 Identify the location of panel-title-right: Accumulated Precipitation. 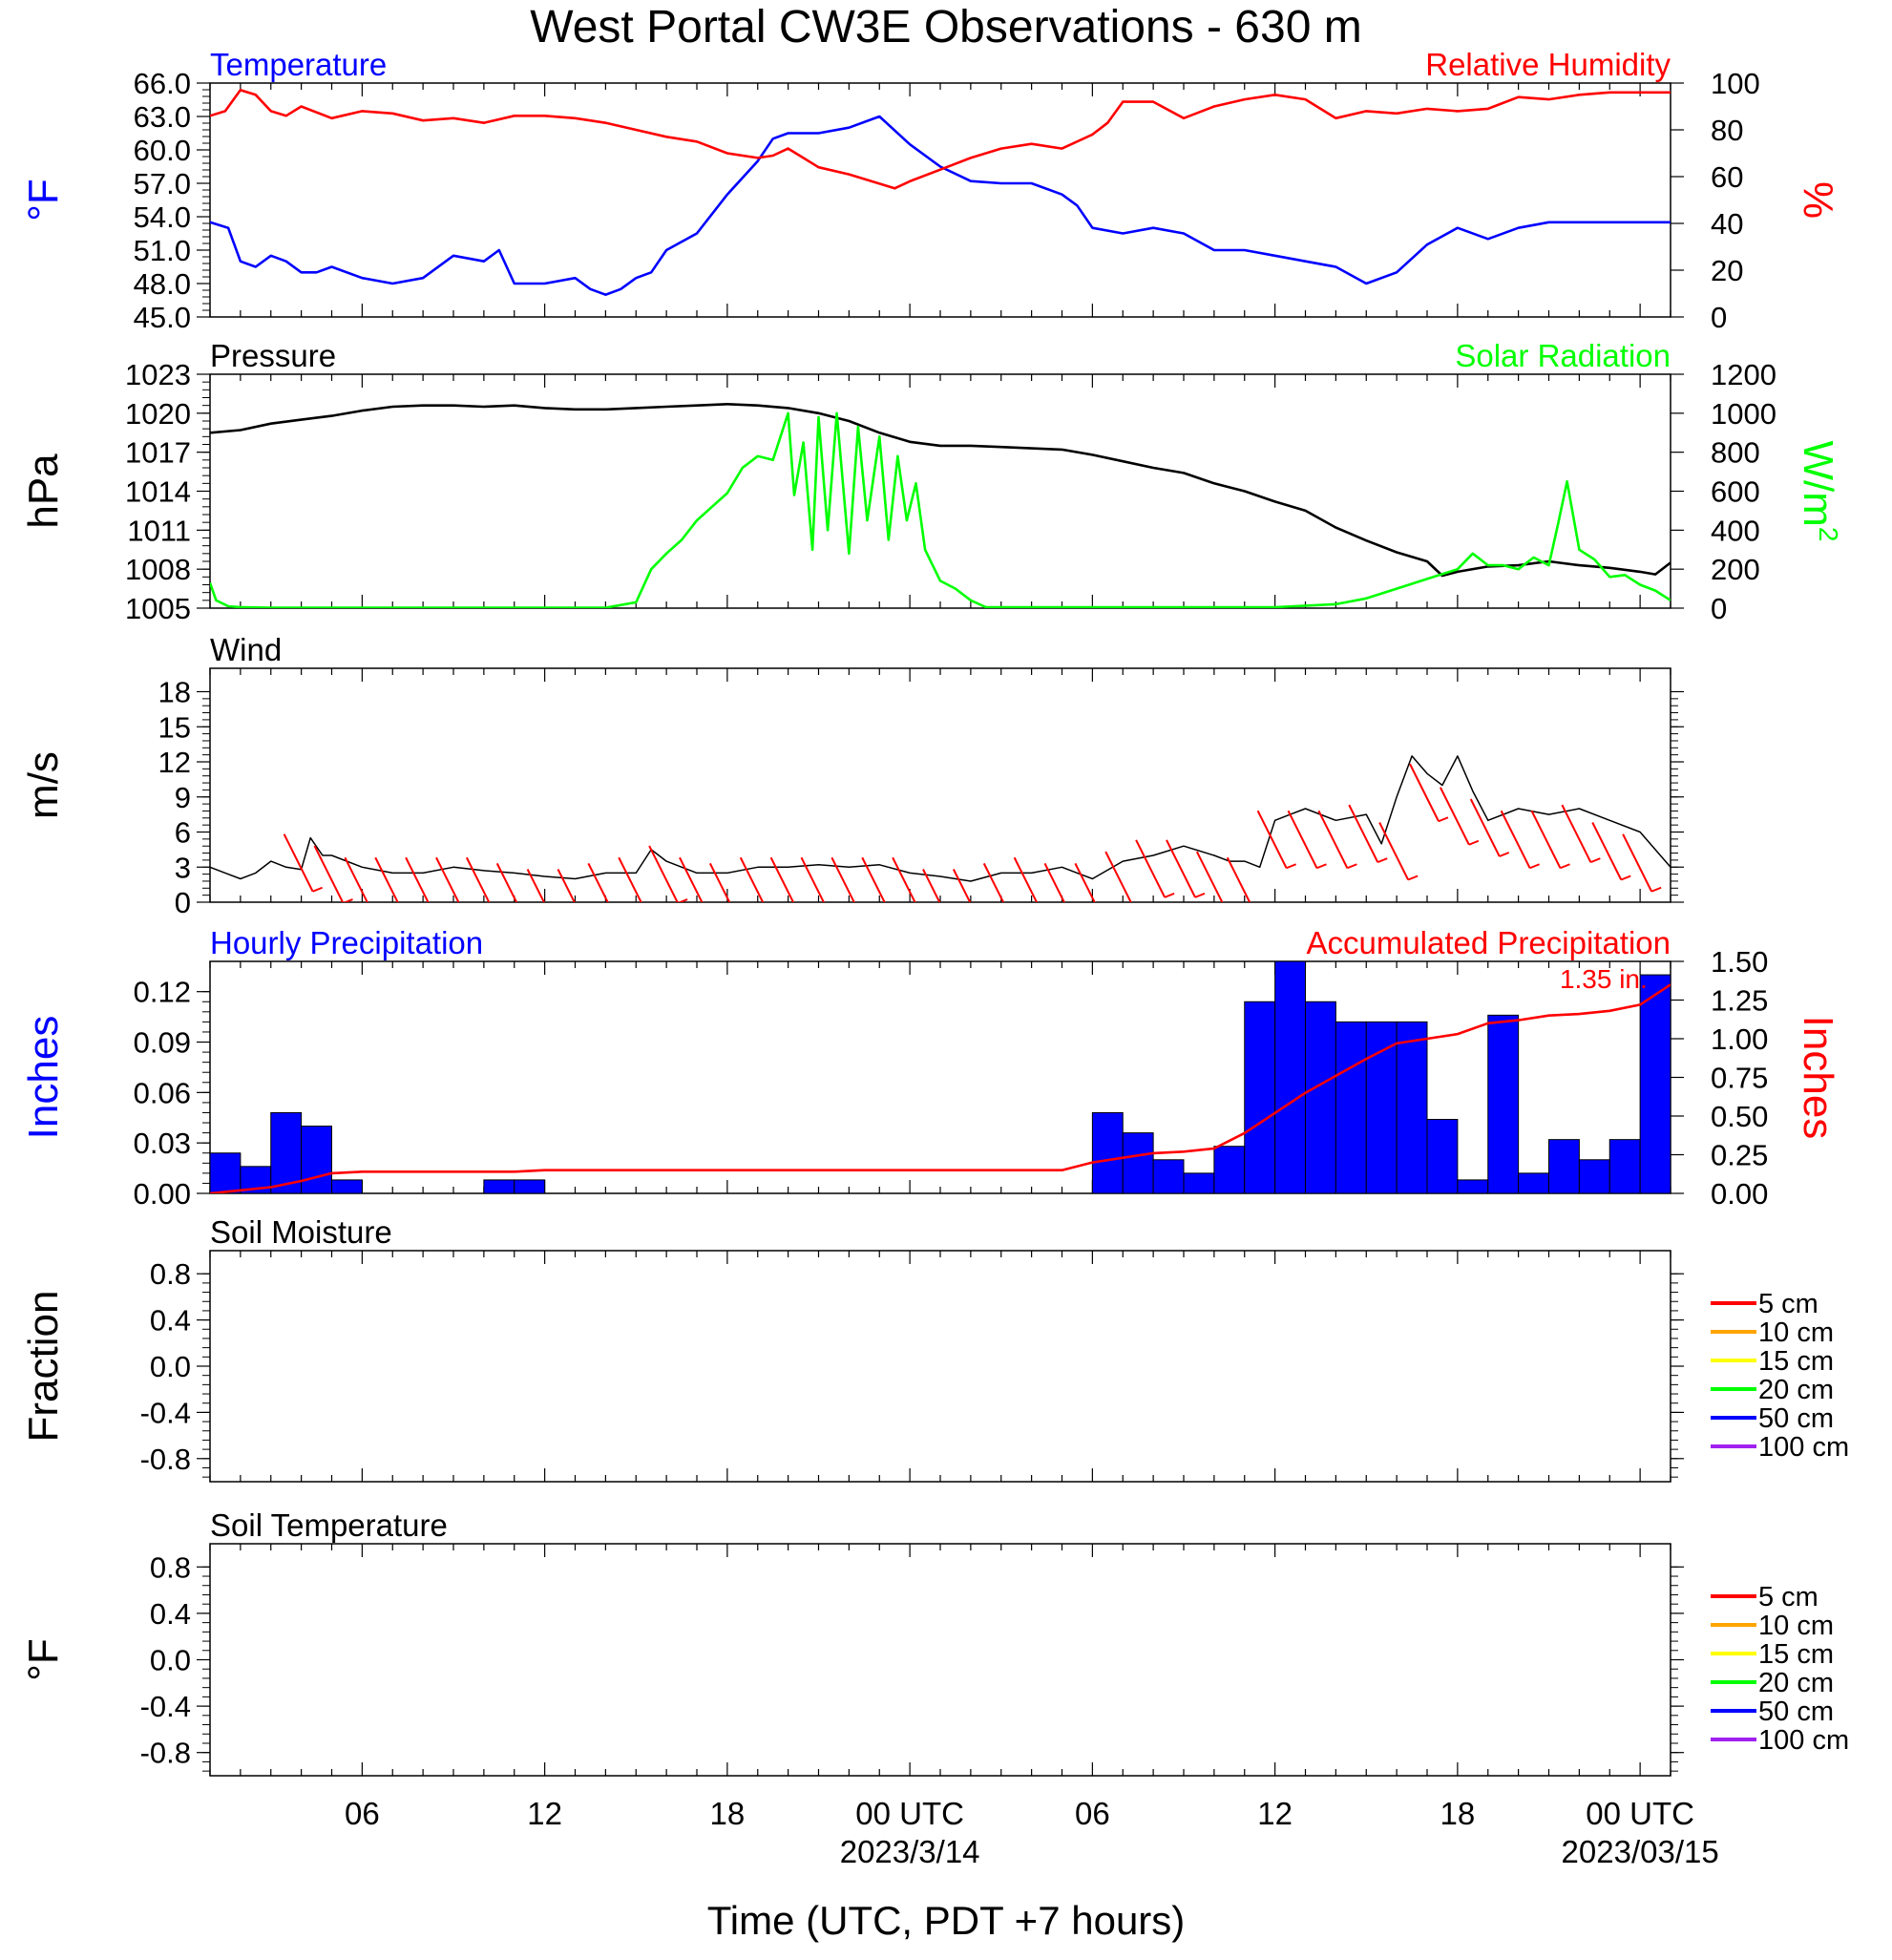
(1488, 942).